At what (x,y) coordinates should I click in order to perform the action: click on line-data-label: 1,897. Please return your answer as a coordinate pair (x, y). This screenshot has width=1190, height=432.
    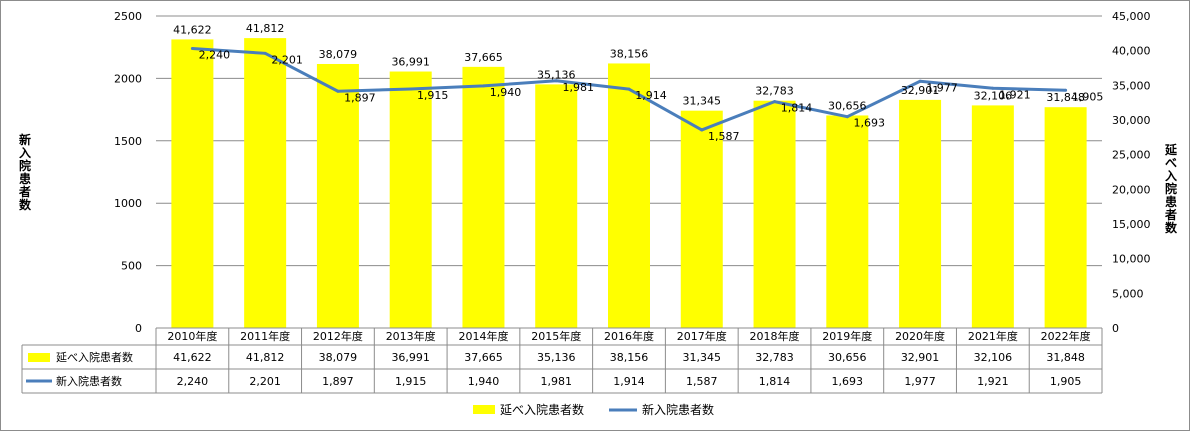
    Looking at the image, I should click on (360, 97).